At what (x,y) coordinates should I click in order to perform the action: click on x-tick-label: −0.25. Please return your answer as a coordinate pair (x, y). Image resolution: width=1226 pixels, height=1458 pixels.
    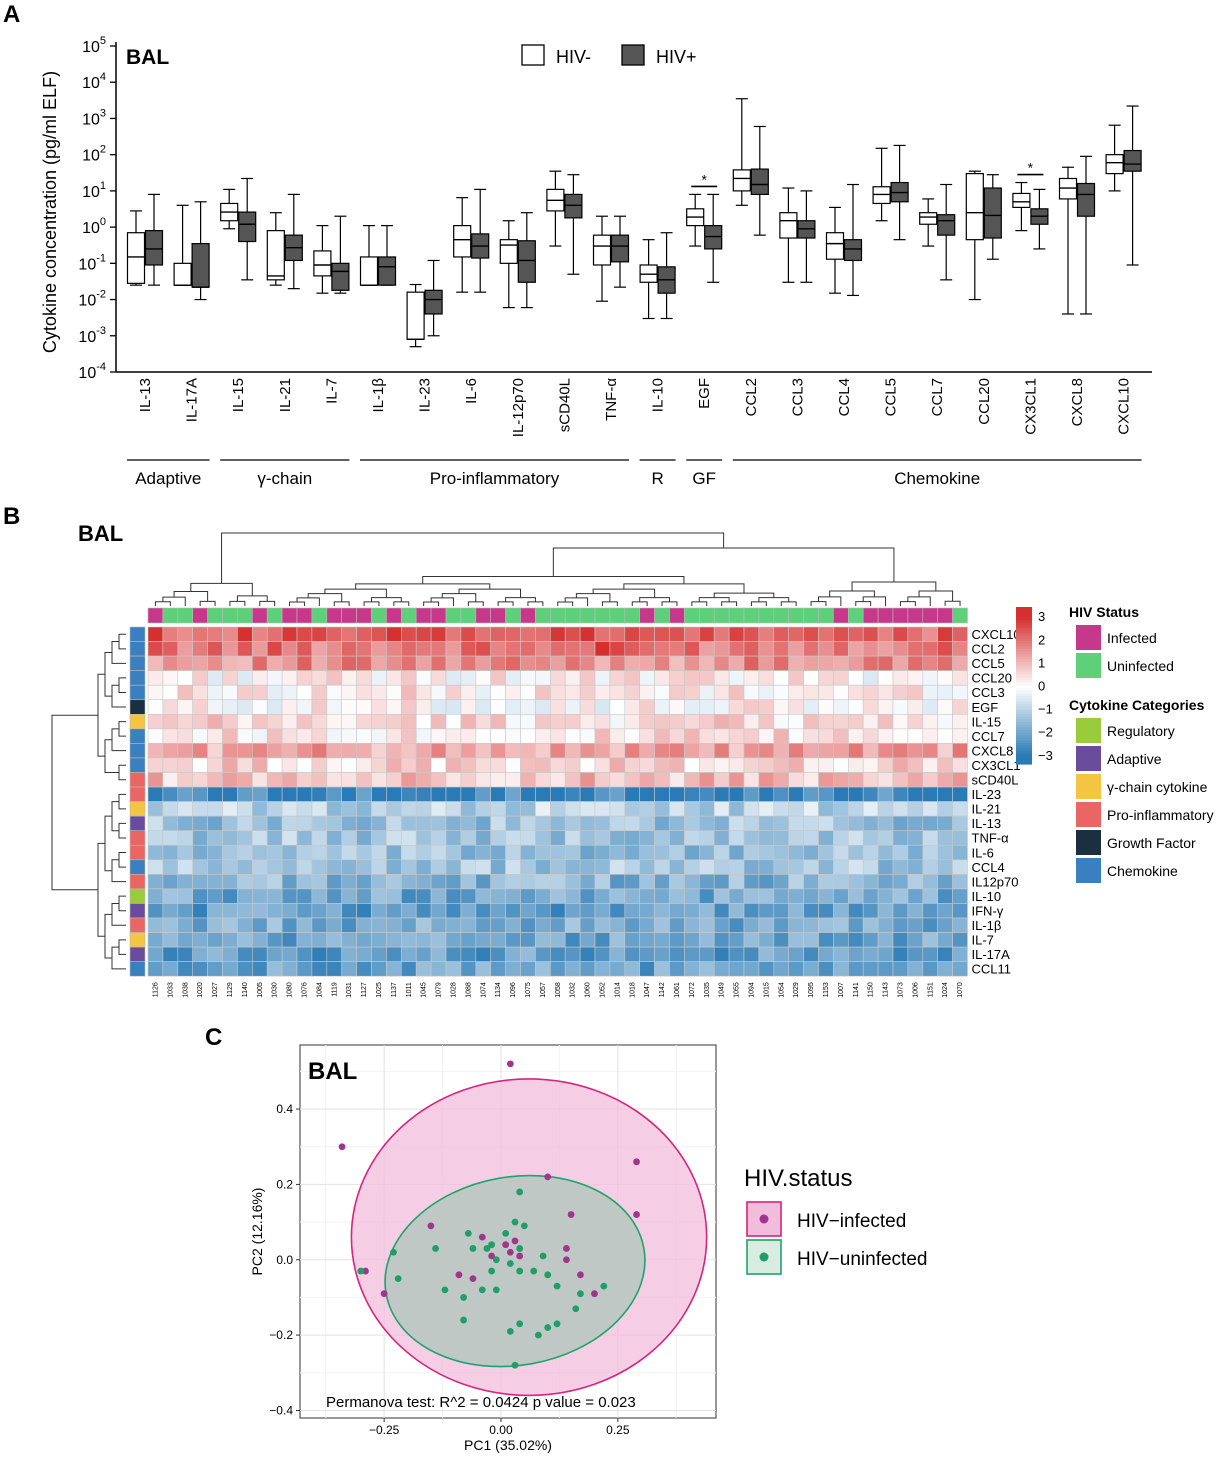
    Looking at the image, I should click on (384, 1430).